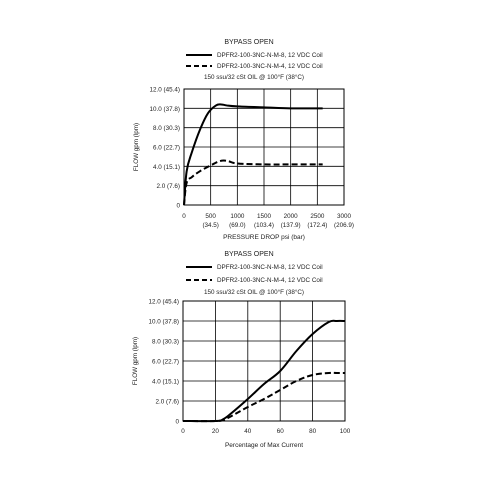  Describe the element at coordinates (248, 431) in the screenshot. I see `x-tick-label-2: 40` at that location.